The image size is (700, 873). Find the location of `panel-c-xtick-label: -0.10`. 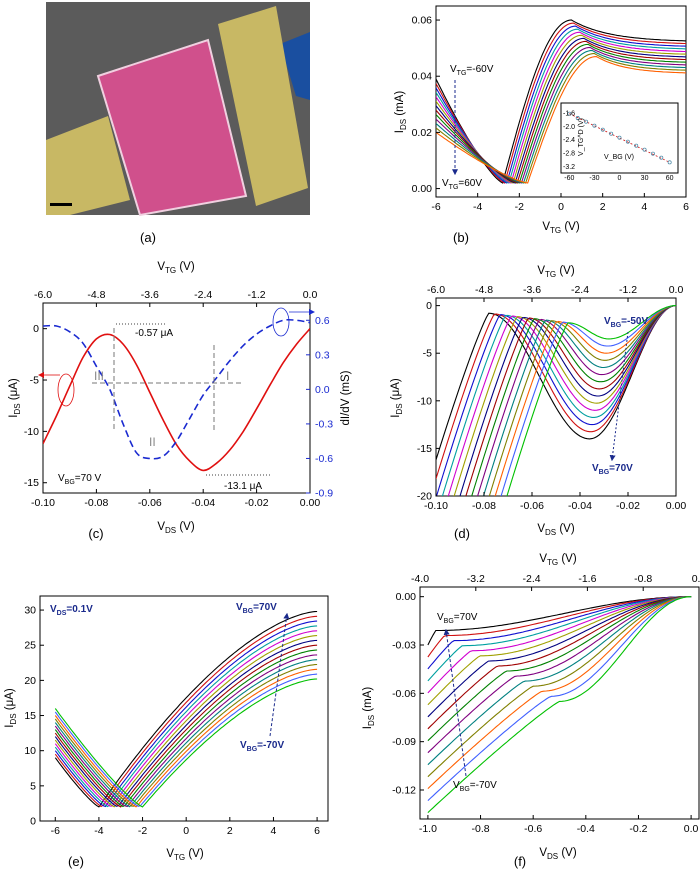

panel-c-xtick-label: -0.10 is located at coordinates (43, 503).